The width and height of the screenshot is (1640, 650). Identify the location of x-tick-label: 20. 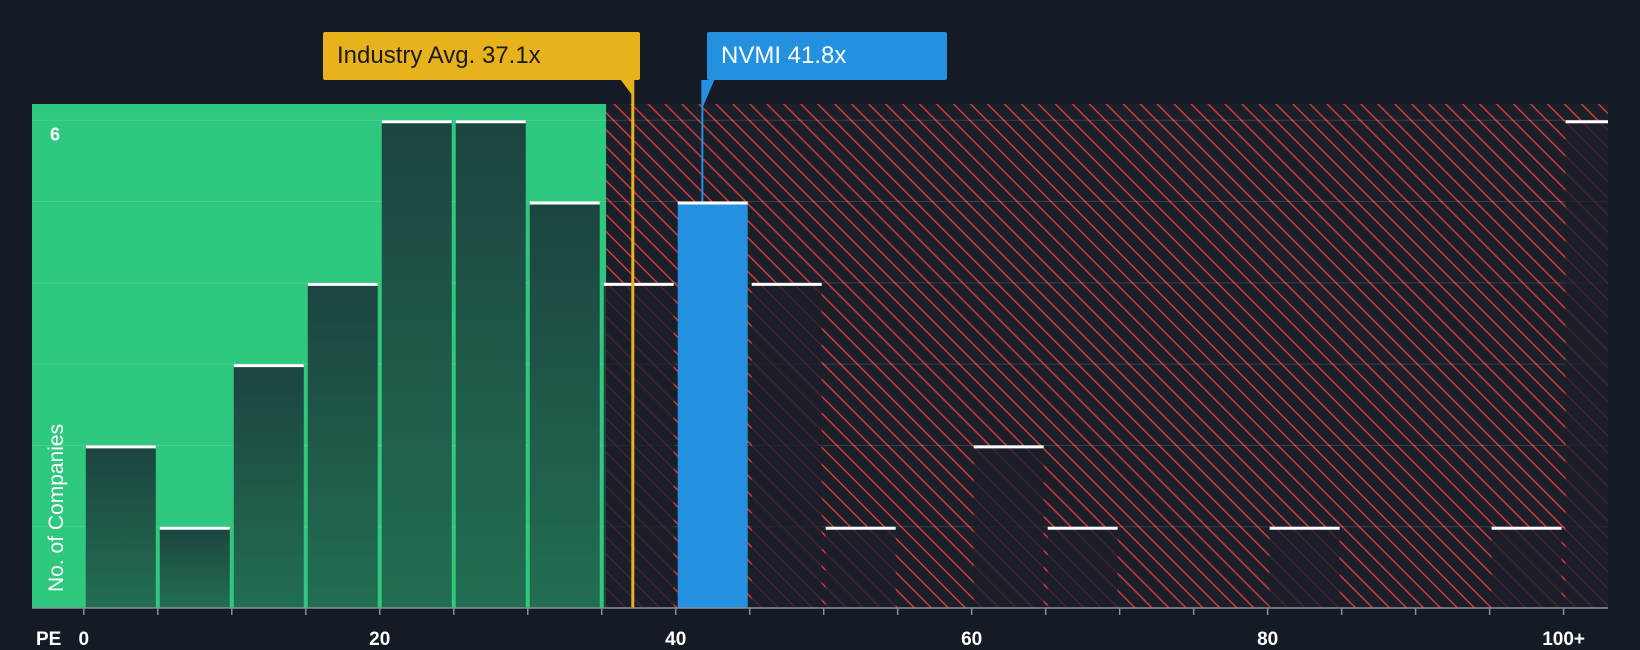
(379, 639).